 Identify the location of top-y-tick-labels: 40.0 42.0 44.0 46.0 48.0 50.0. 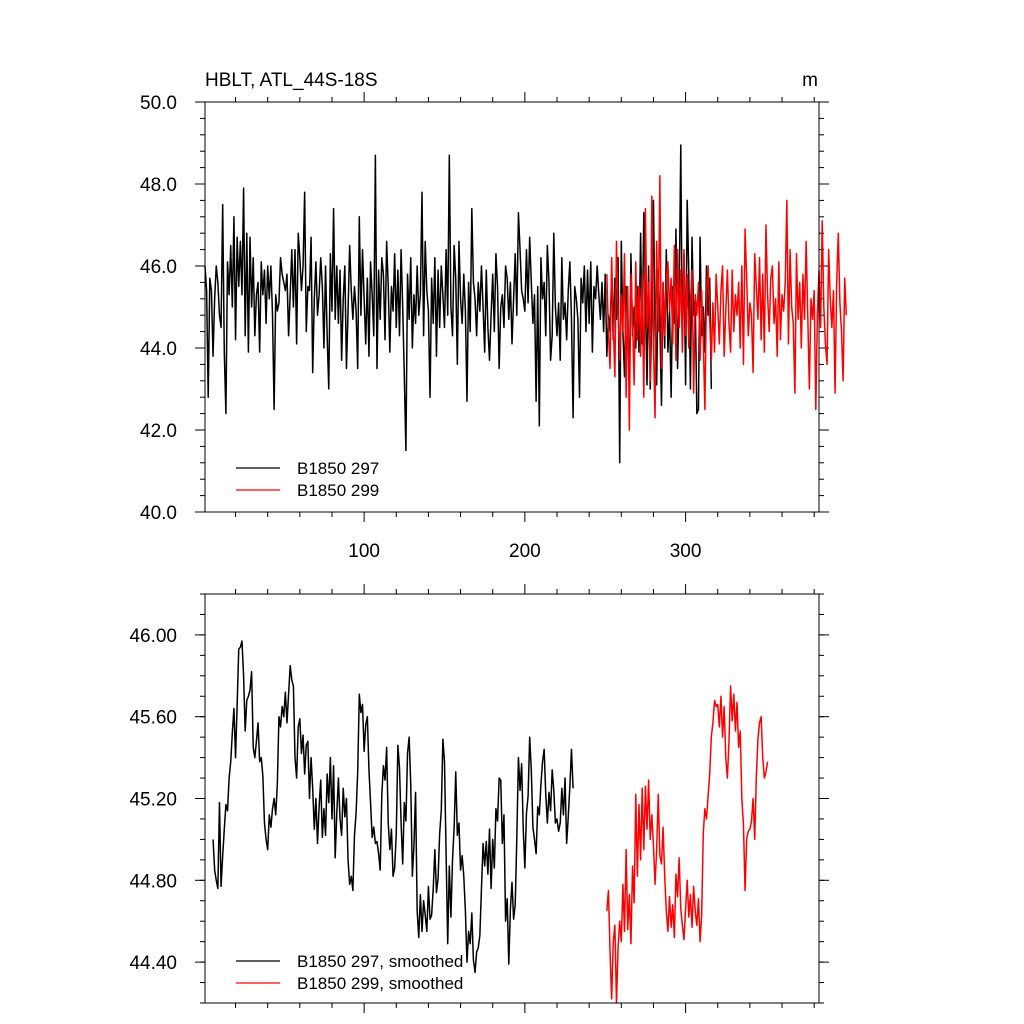
(158, 308).